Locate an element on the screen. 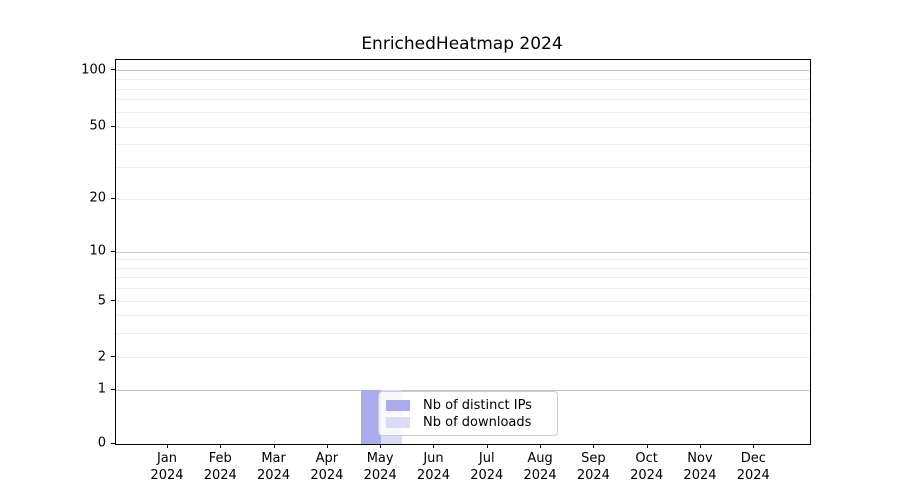 The height and width of the screenshot is (500, 900). chart-title: EnrichedHeatmap 2024 is located at coordinates (462, 44).